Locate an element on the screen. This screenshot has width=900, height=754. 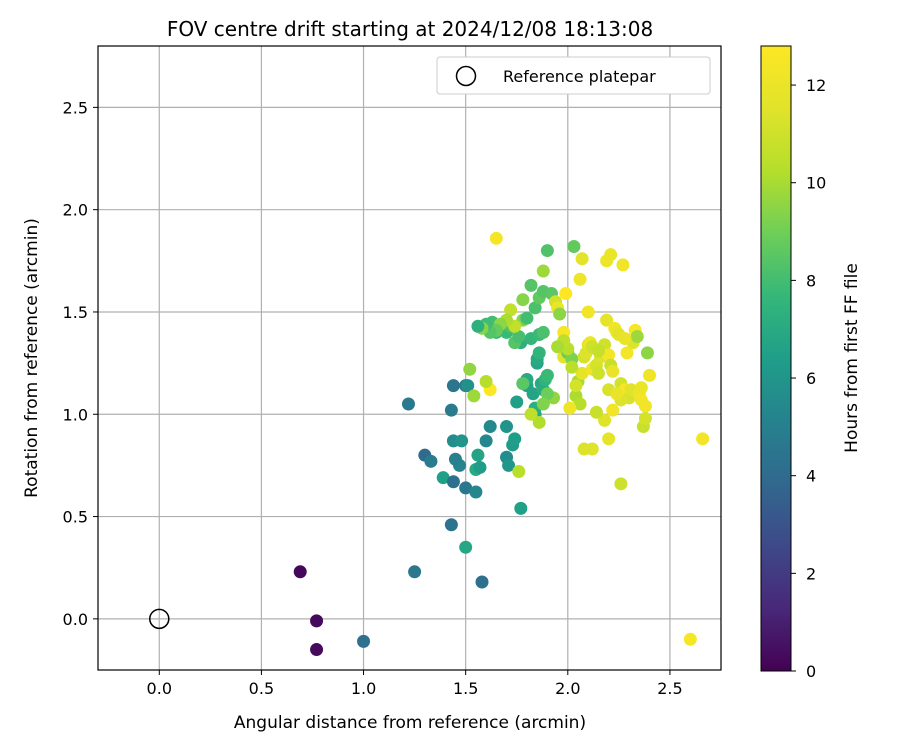
x-axis-label: Angular distance from reference (arcmin) is located at coordinates (410, 723).